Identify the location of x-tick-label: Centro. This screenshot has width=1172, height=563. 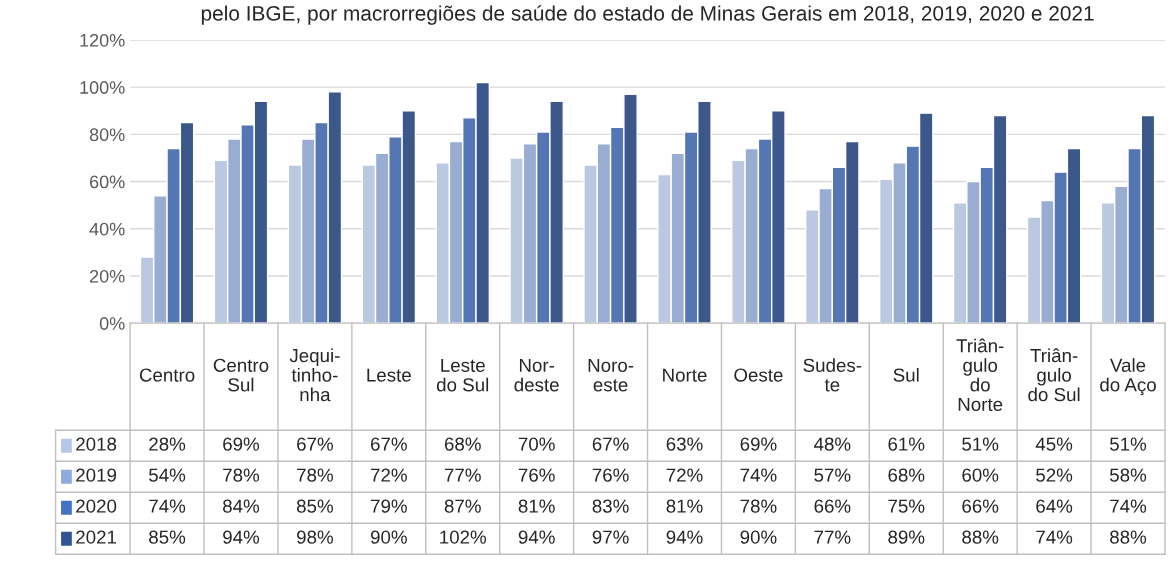
(167, 375).